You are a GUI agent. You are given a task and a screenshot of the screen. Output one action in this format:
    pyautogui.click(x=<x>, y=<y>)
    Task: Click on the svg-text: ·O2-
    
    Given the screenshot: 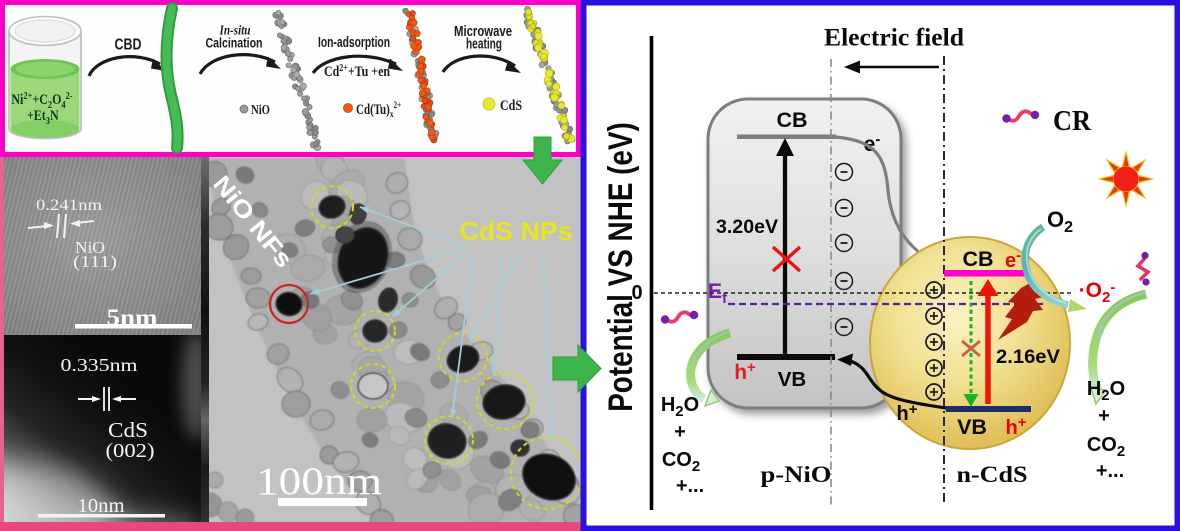 What is the action you would take?
    pyautogui.click(x=1097, y=292)
    